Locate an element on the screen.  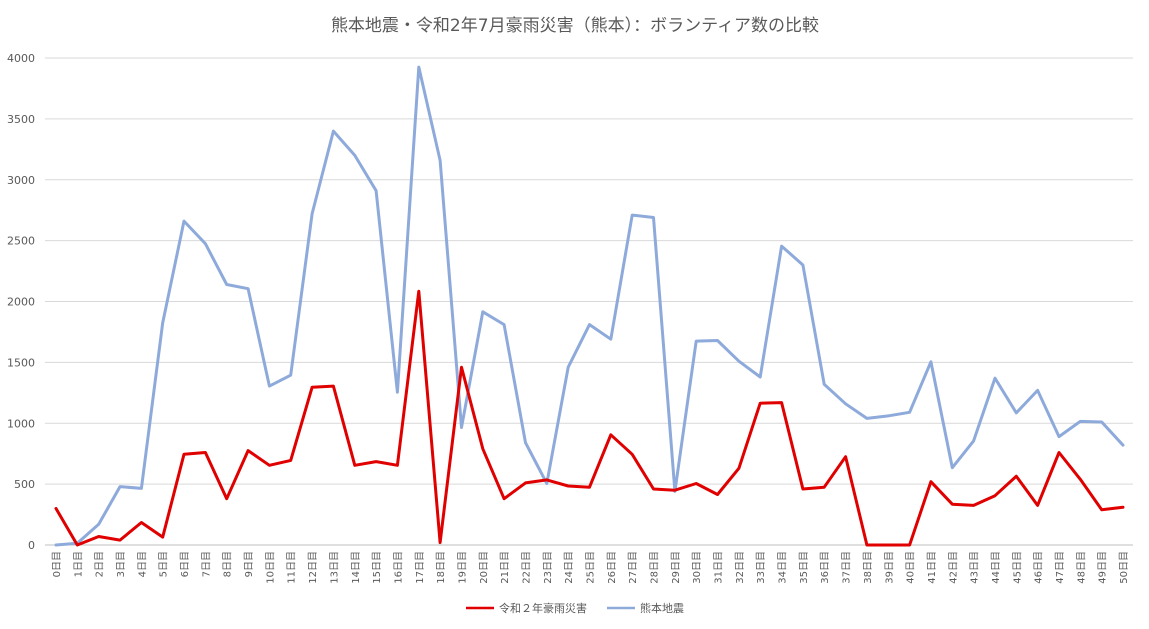
x-tick-label: 8日目 is located at coordinates (228, 564).